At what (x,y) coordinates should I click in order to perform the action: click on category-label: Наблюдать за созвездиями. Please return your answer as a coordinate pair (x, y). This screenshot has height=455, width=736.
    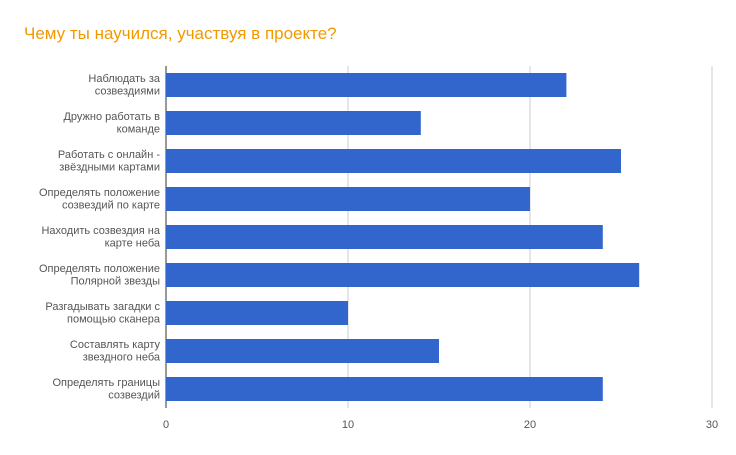
    Looking at the image, I should click on (124, 85).